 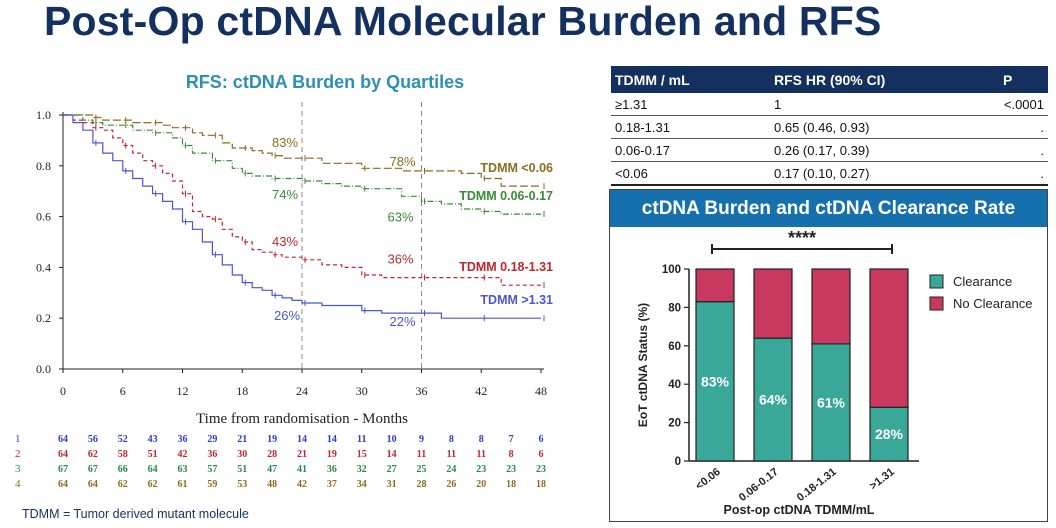 I want to click on x-tick-label: >1.31, so click(x=882, y=479).